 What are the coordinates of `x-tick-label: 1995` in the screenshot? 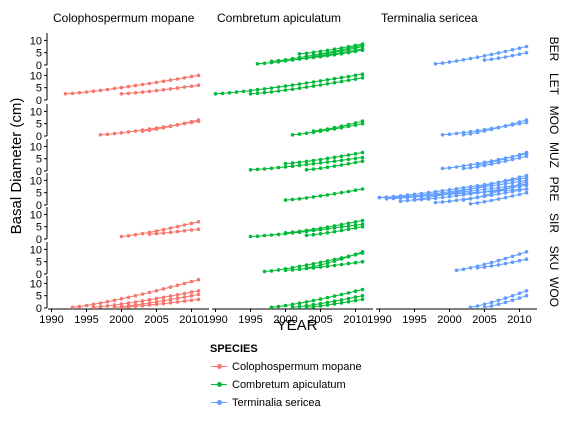 It's located at (414, 320).